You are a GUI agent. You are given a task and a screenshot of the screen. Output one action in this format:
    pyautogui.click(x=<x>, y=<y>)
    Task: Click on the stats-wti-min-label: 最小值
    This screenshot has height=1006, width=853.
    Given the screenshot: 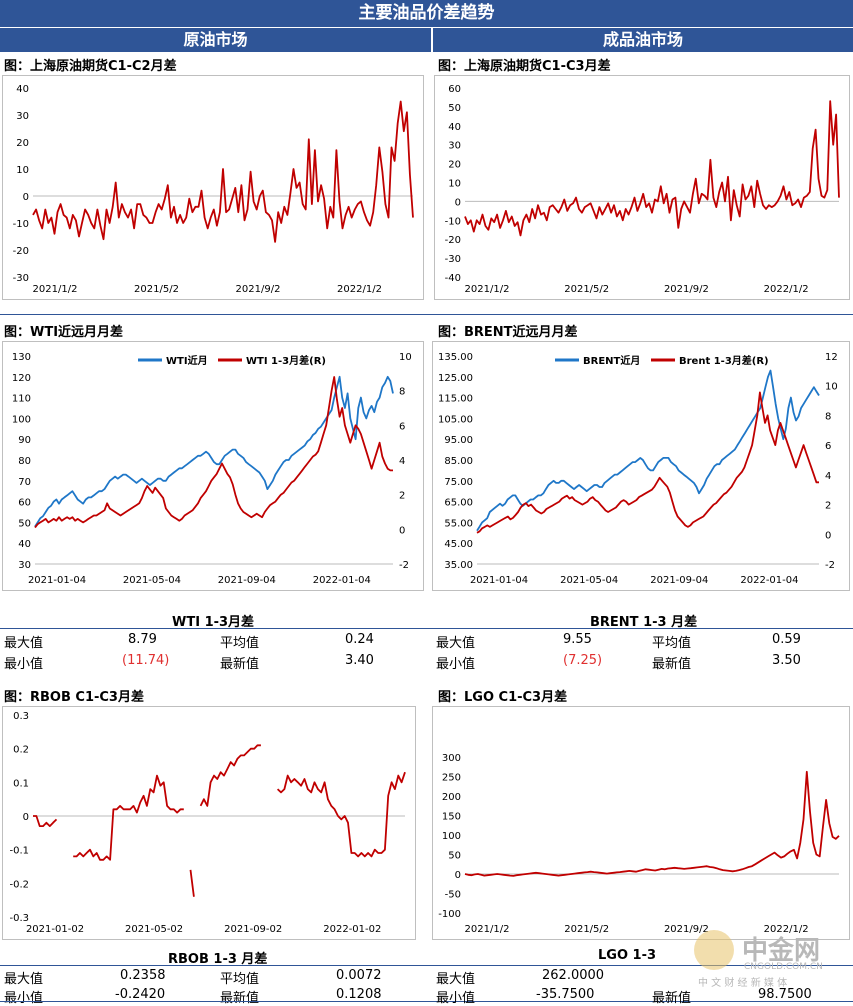 What is the action you would take?
    pyautogui.click(x=24, y=664)
    